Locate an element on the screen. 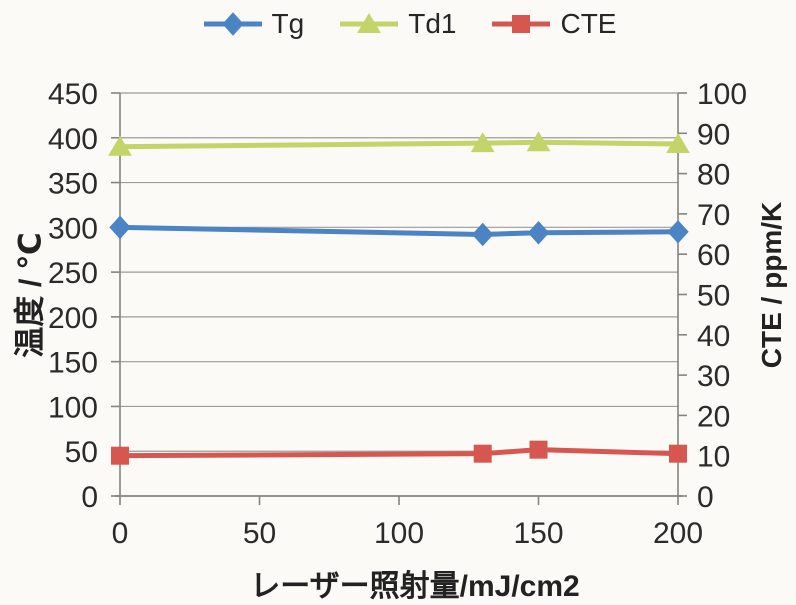  legend-item-td1: Td1 is located at coordinates (398, 24).